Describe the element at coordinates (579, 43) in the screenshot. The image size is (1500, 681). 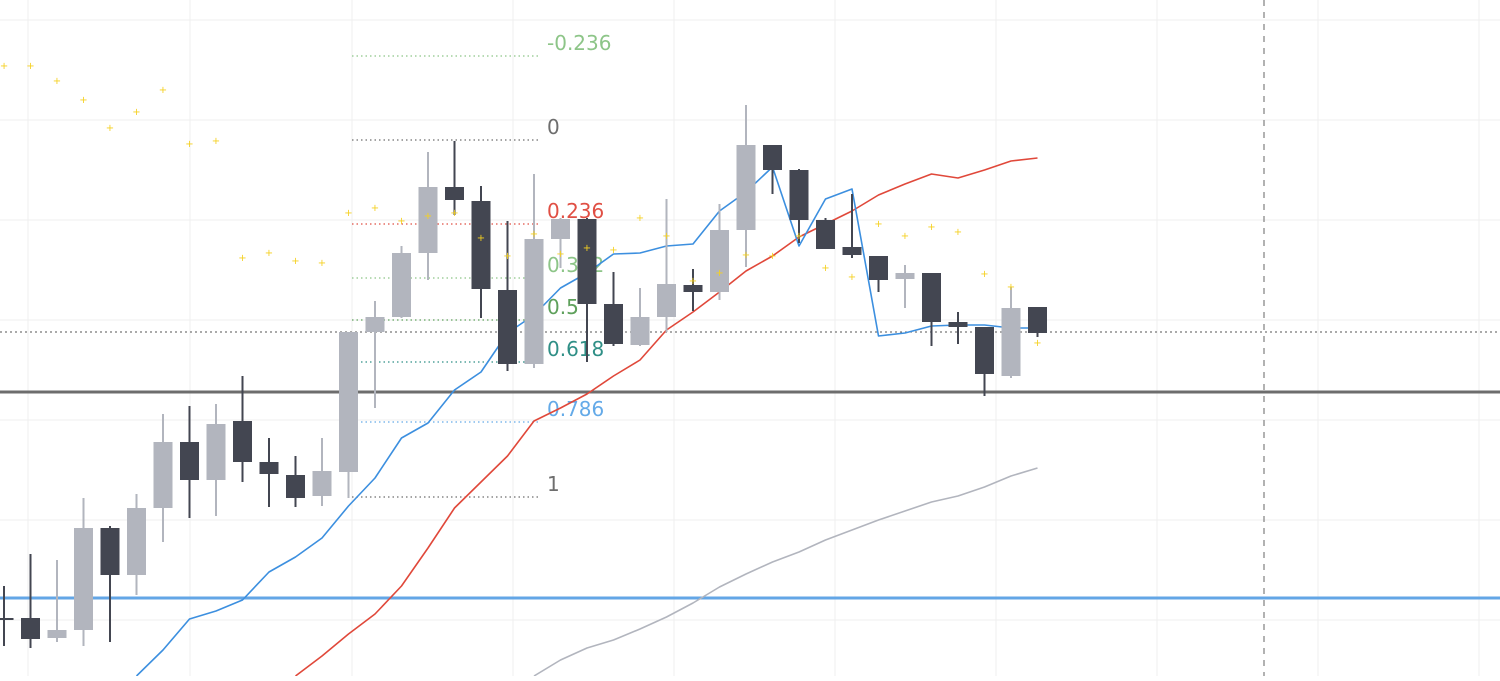
I see `fib-level-label: -0.236` at that location.